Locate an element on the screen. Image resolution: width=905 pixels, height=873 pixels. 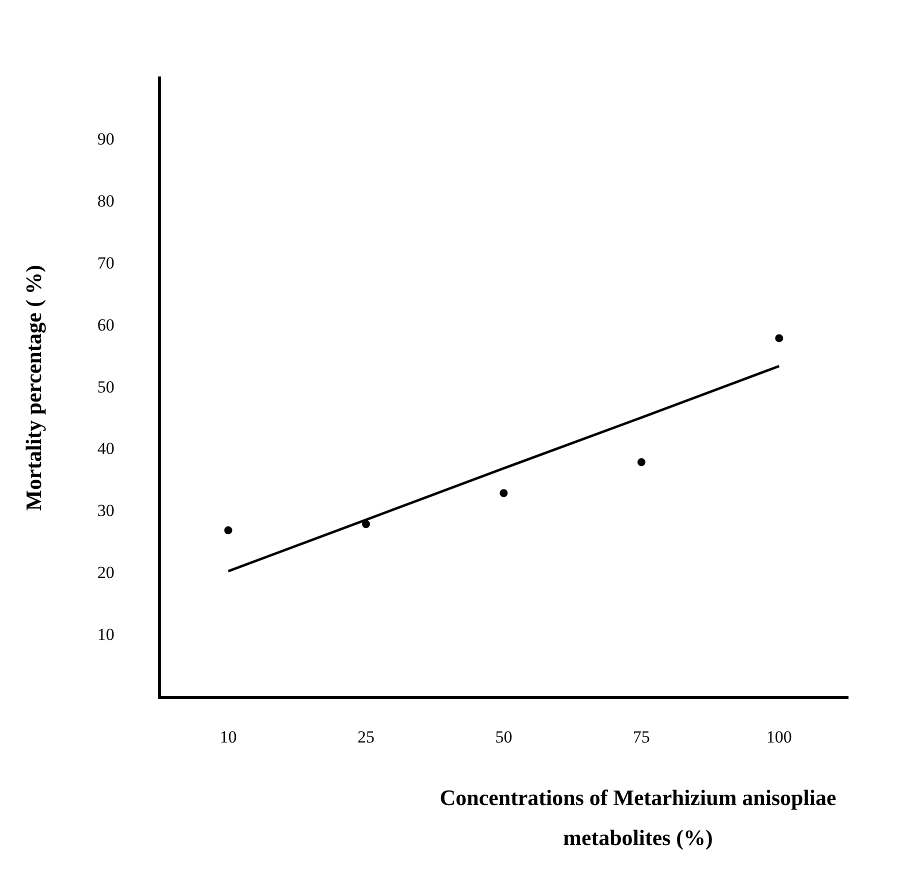
x-tick-label: 50 is located at coordinates (503, 736).